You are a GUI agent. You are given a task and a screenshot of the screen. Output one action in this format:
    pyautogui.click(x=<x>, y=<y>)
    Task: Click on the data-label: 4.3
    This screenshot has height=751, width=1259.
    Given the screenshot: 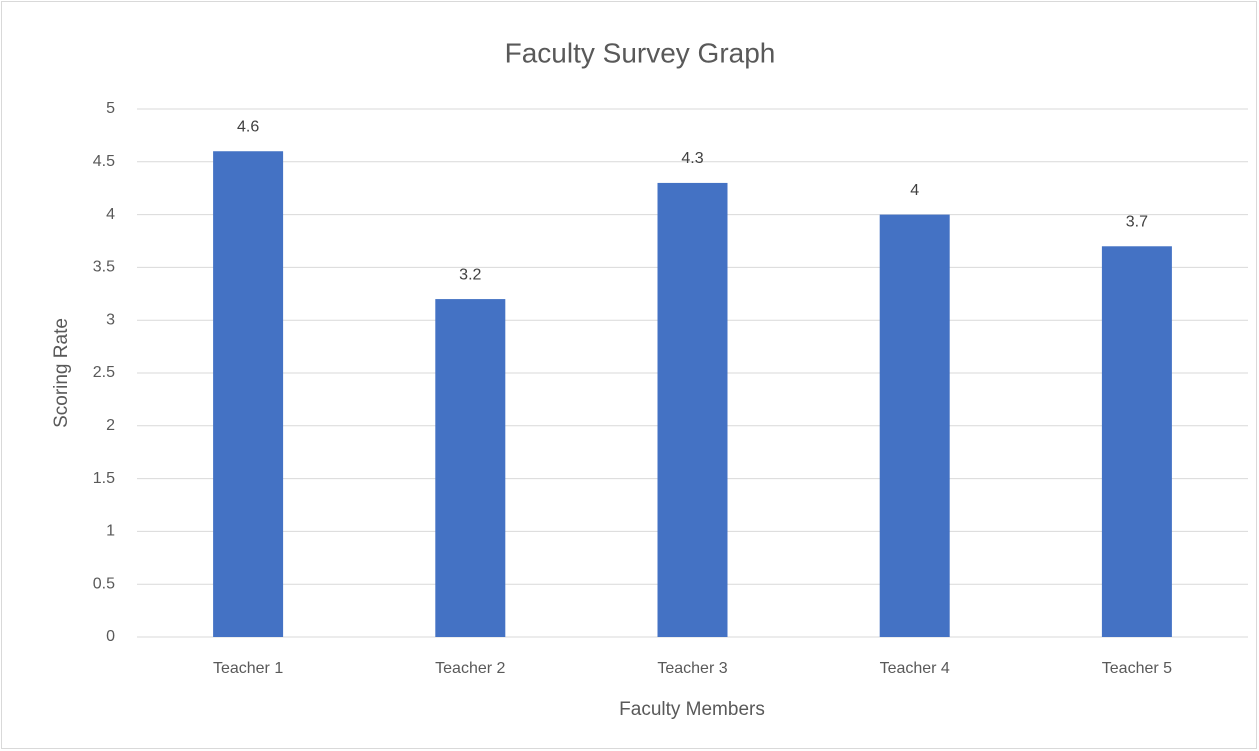 What is the action you would take?
    pyautogui.click(x=692, y=158)
    